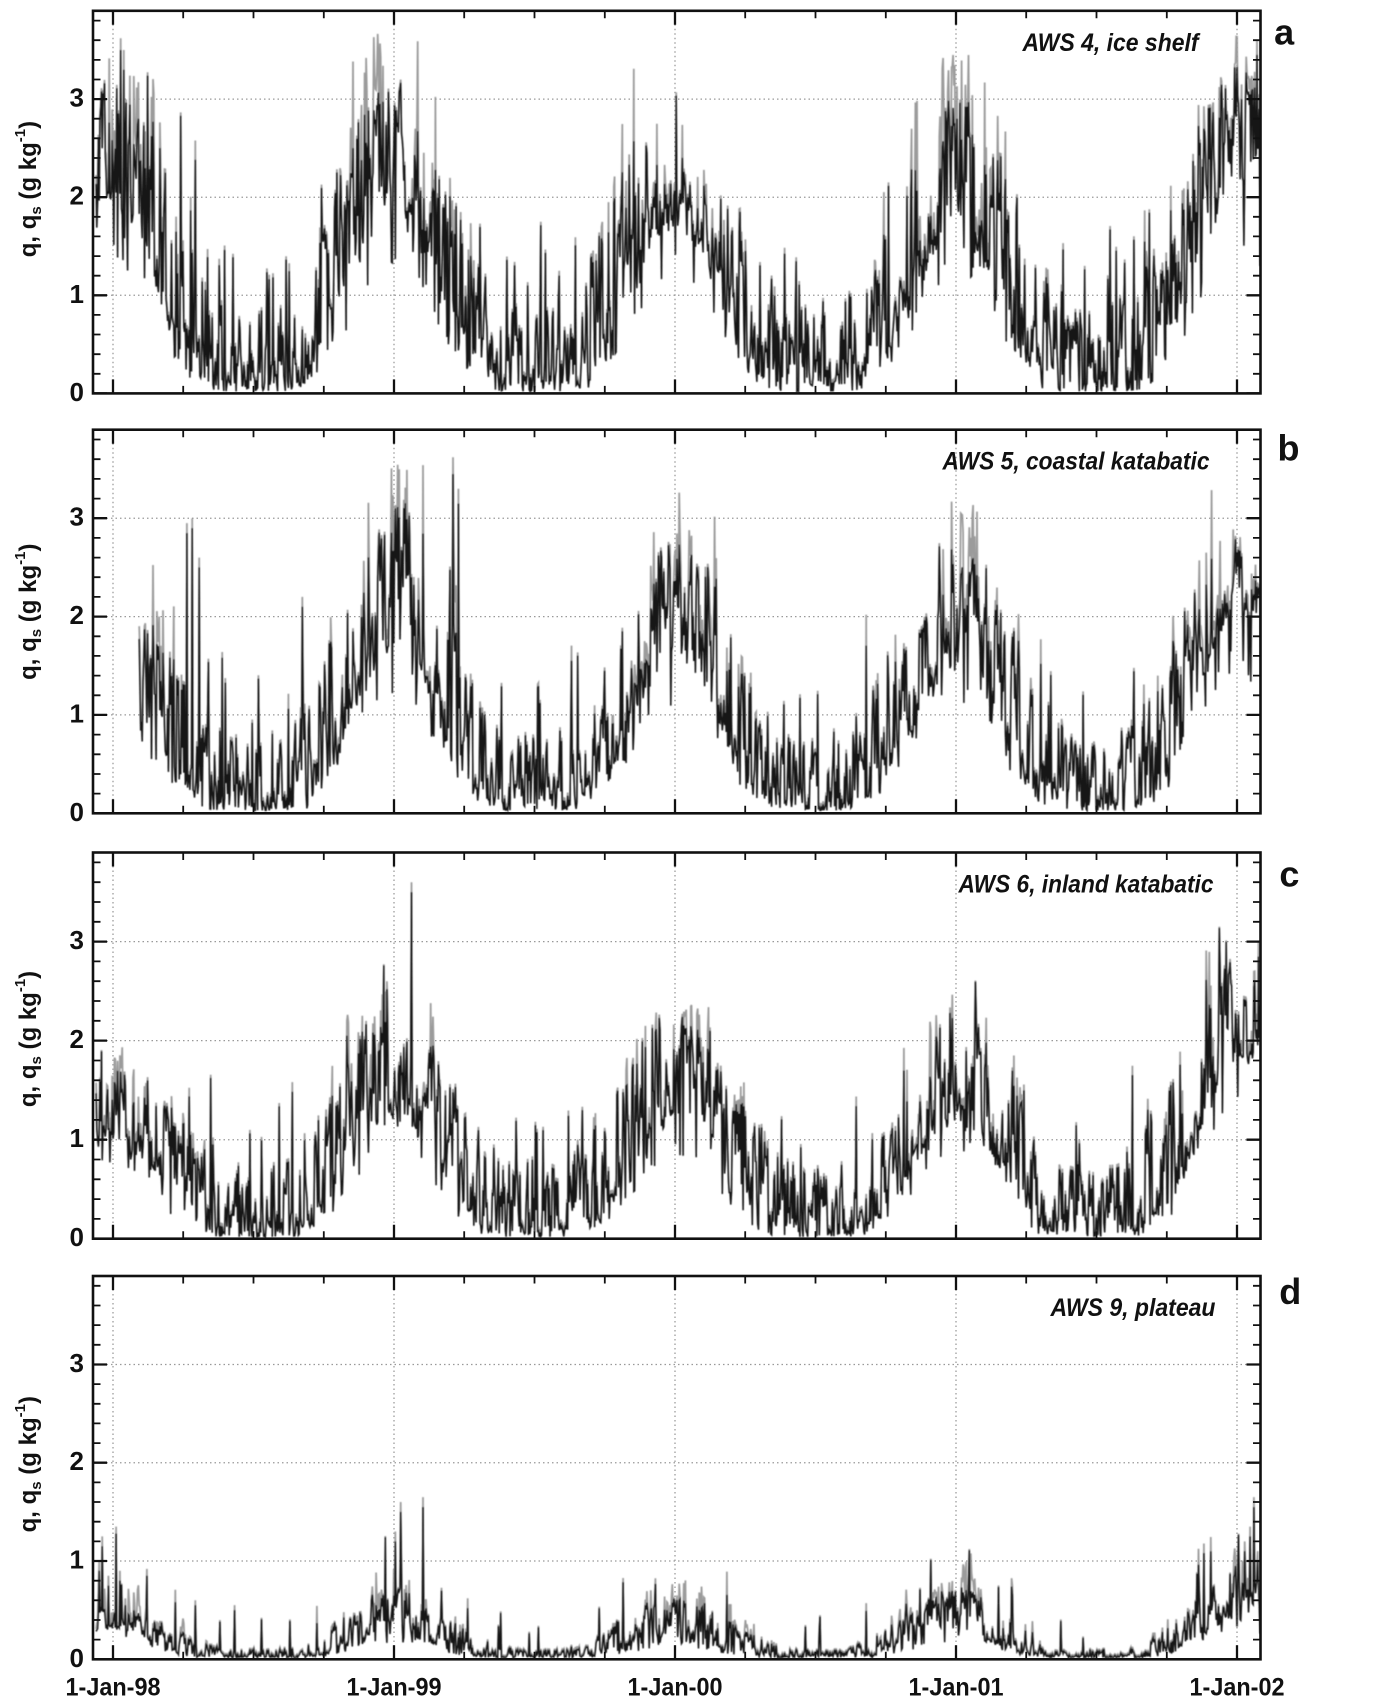 Image resolution: width=1400 pixels, height=1704 pixels. I want to click on svg-text: 1-Jan-99, so click(394, 1688).